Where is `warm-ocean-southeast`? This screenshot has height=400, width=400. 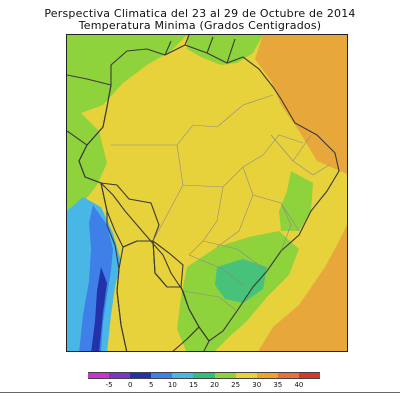
warm-ocean-southeast is located at coordinates (302, 288).